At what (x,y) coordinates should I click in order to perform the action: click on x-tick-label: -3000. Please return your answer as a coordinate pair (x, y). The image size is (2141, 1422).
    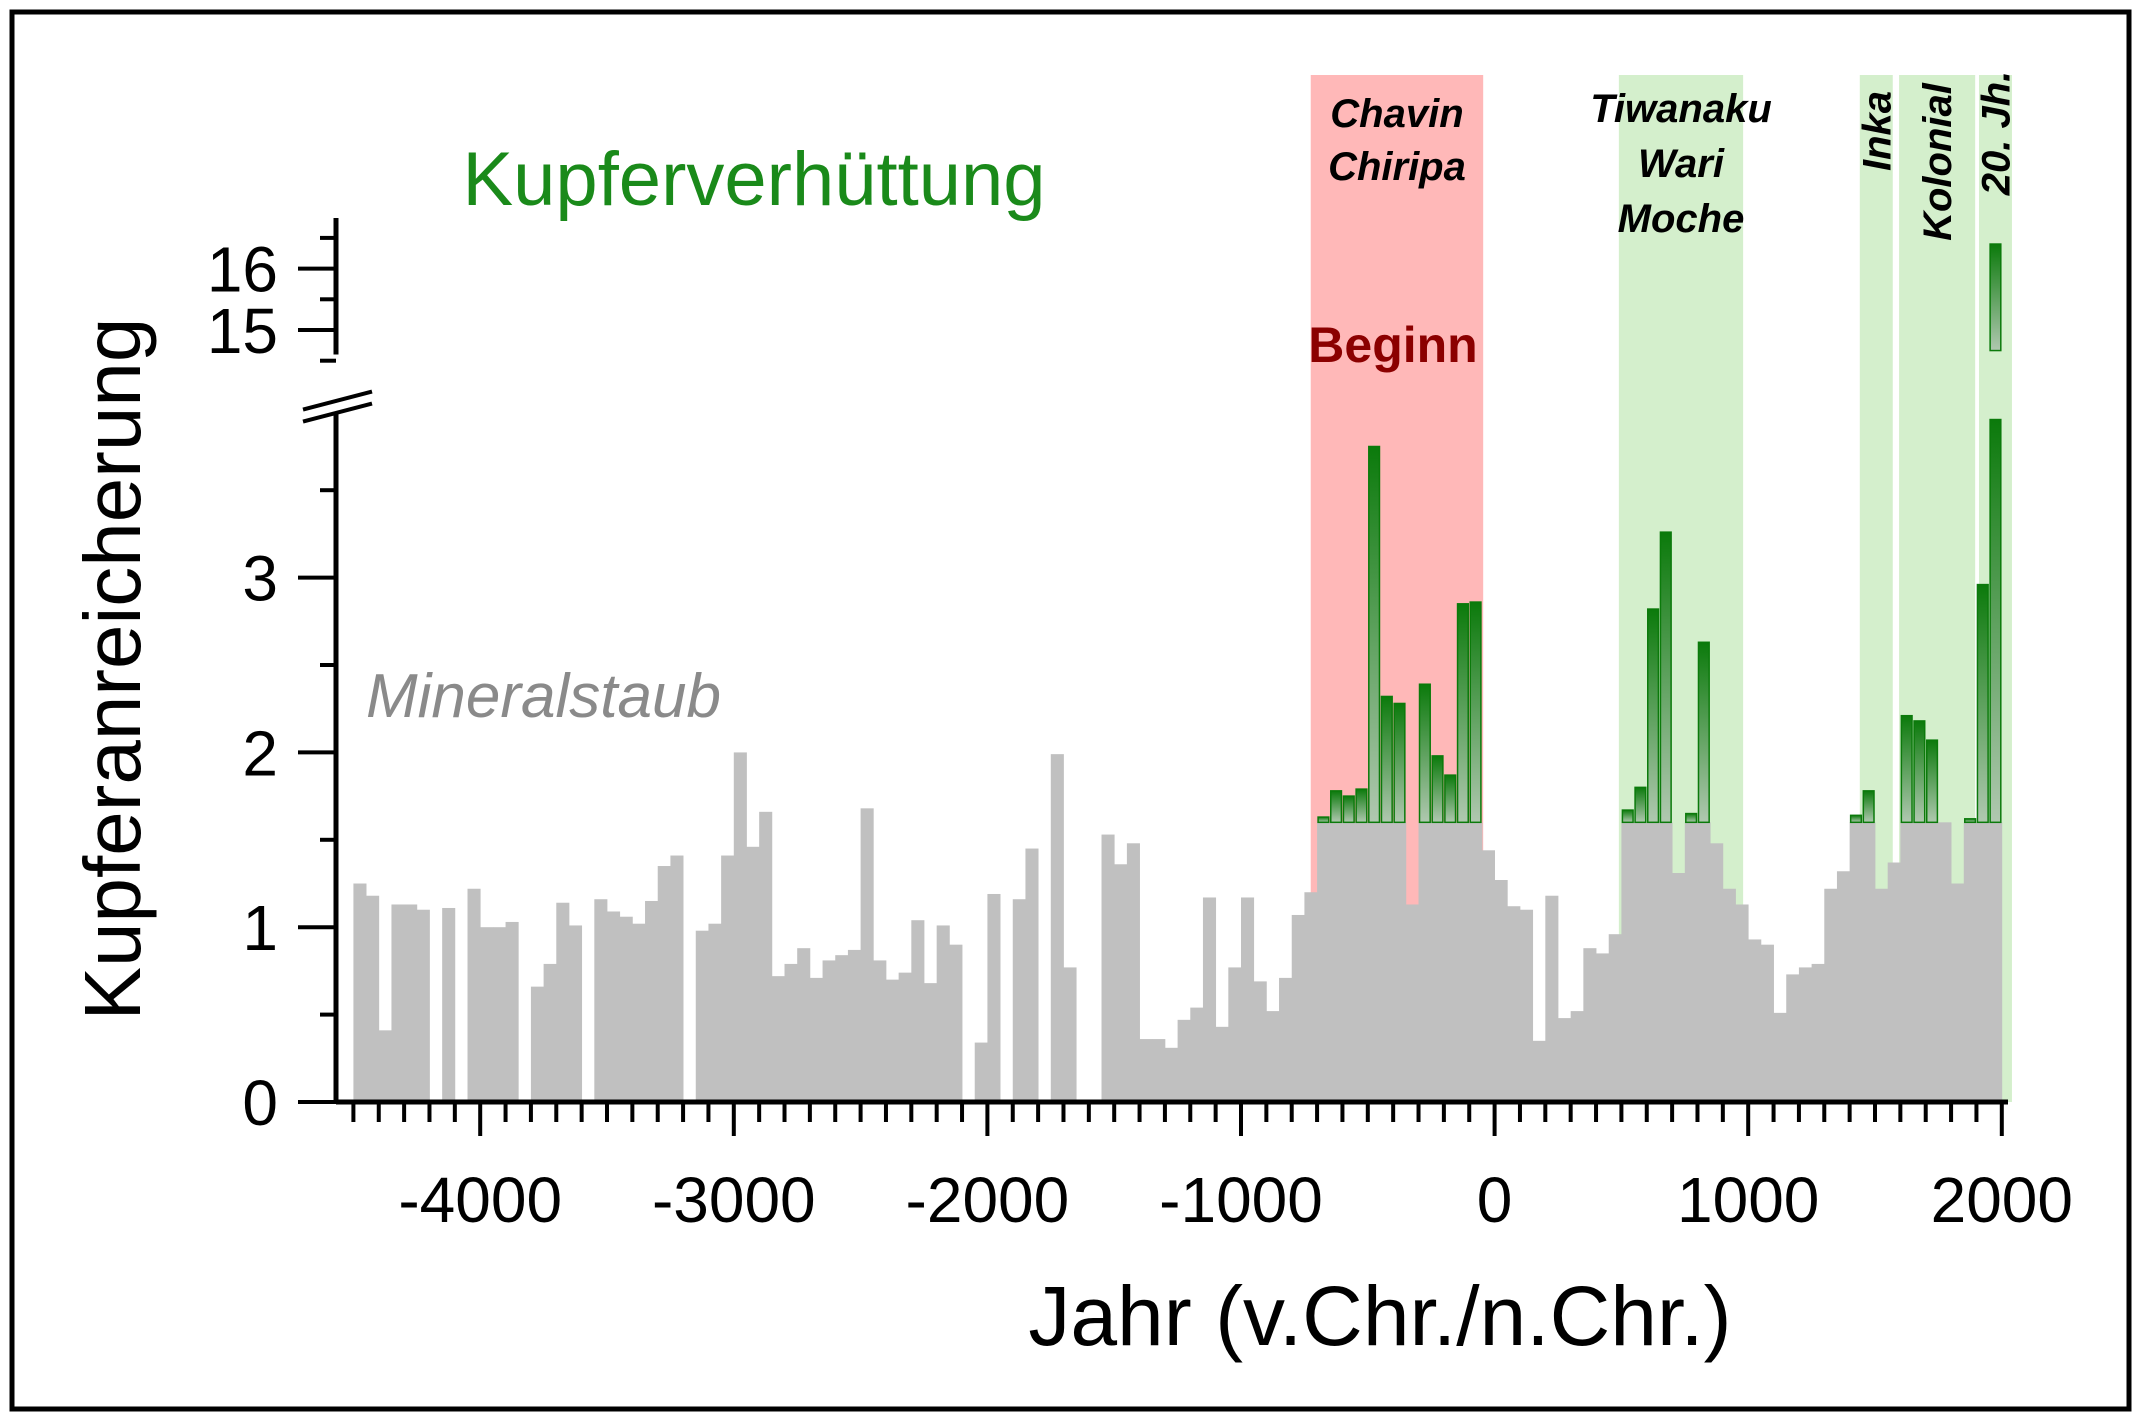
    Looking at the image, I should click on (734, 1200).